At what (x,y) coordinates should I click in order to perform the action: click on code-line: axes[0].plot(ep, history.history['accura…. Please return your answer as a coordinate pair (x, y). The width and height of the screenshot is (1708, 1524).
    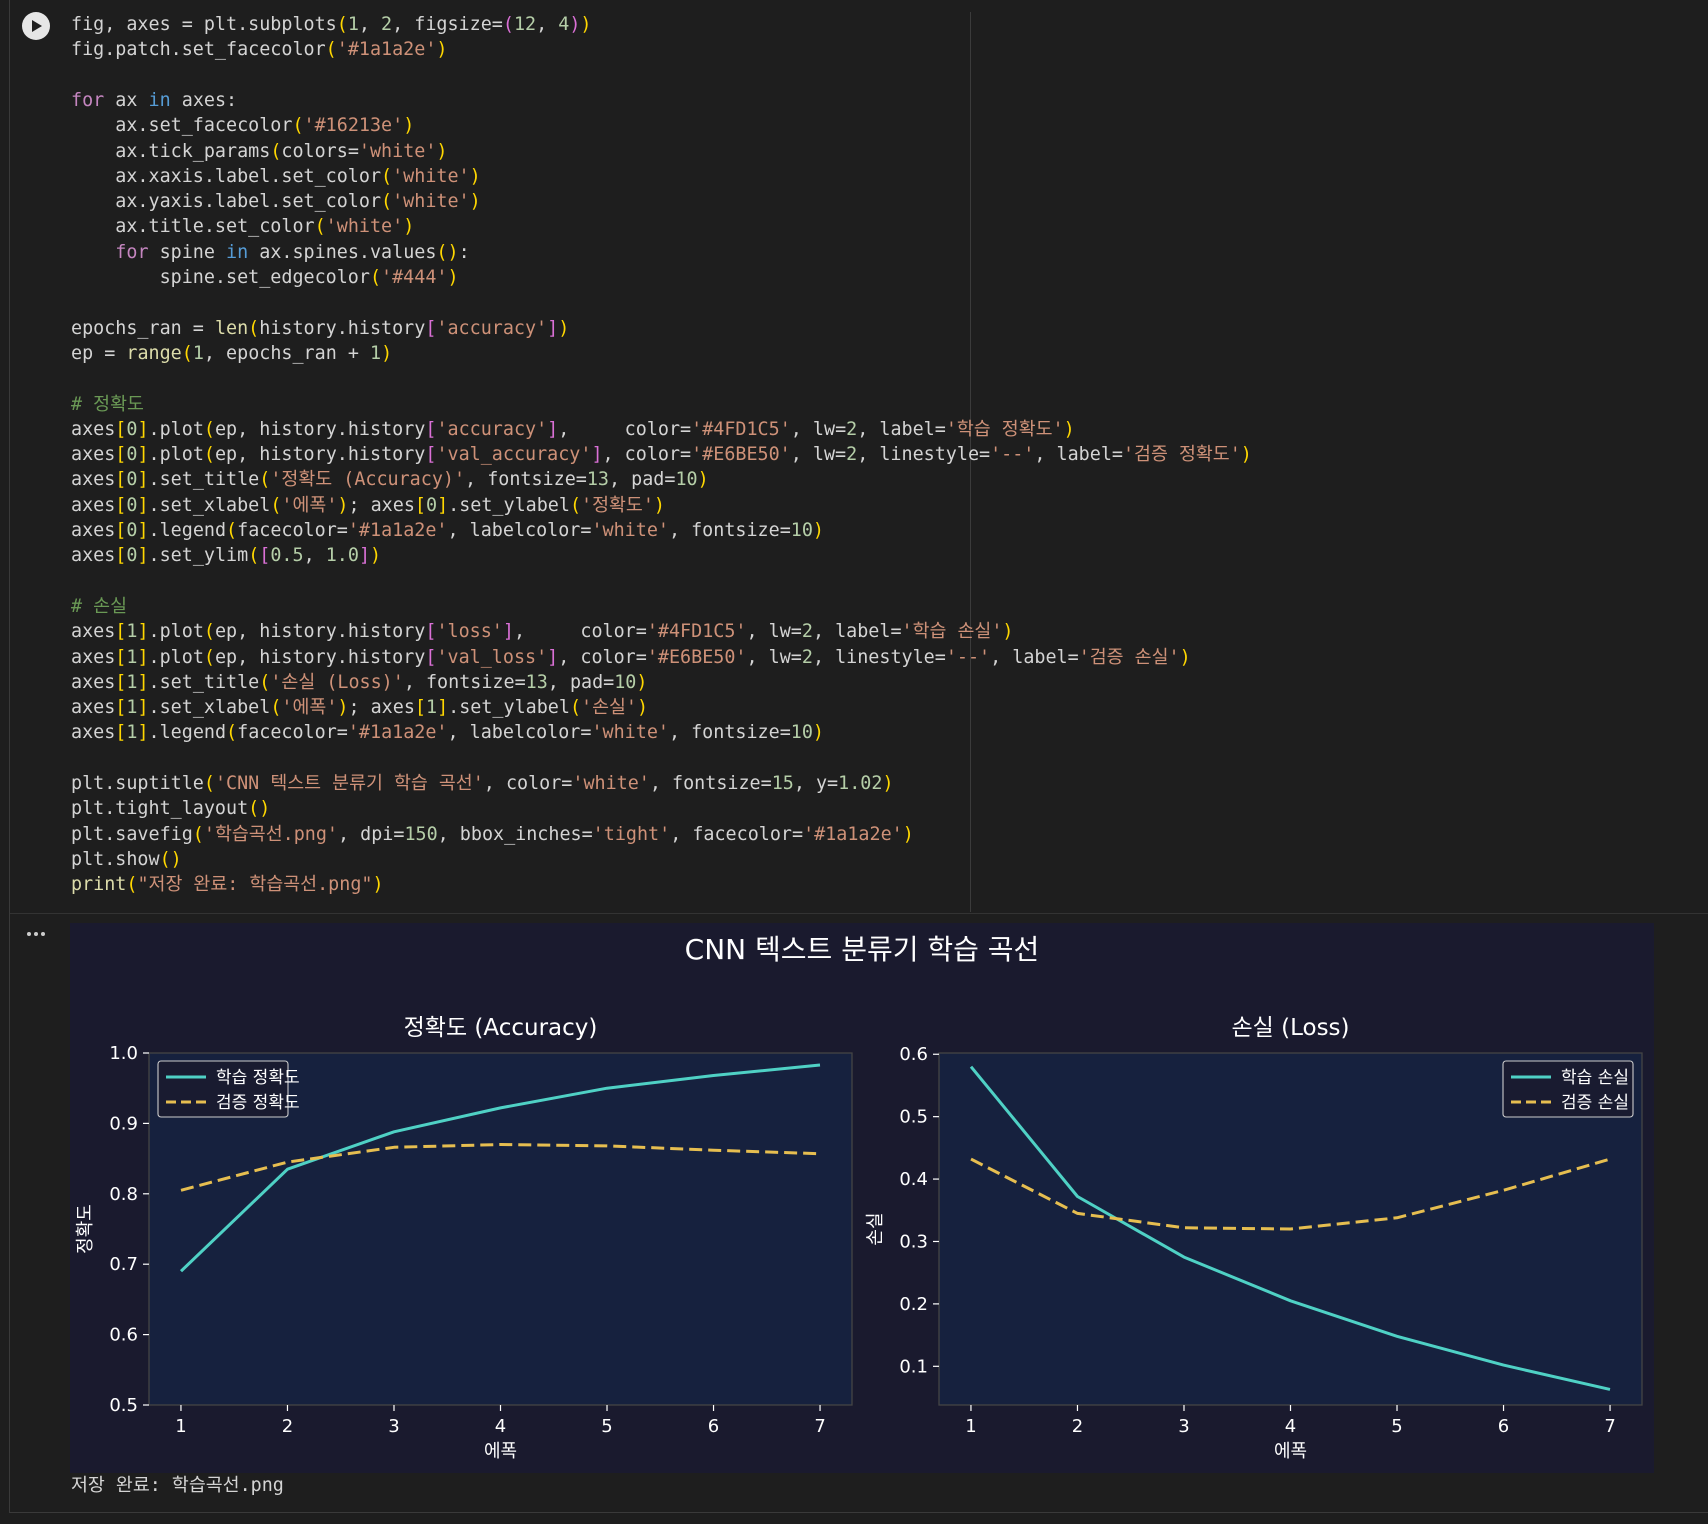
    Looking at the image, I should click on (573, 429).